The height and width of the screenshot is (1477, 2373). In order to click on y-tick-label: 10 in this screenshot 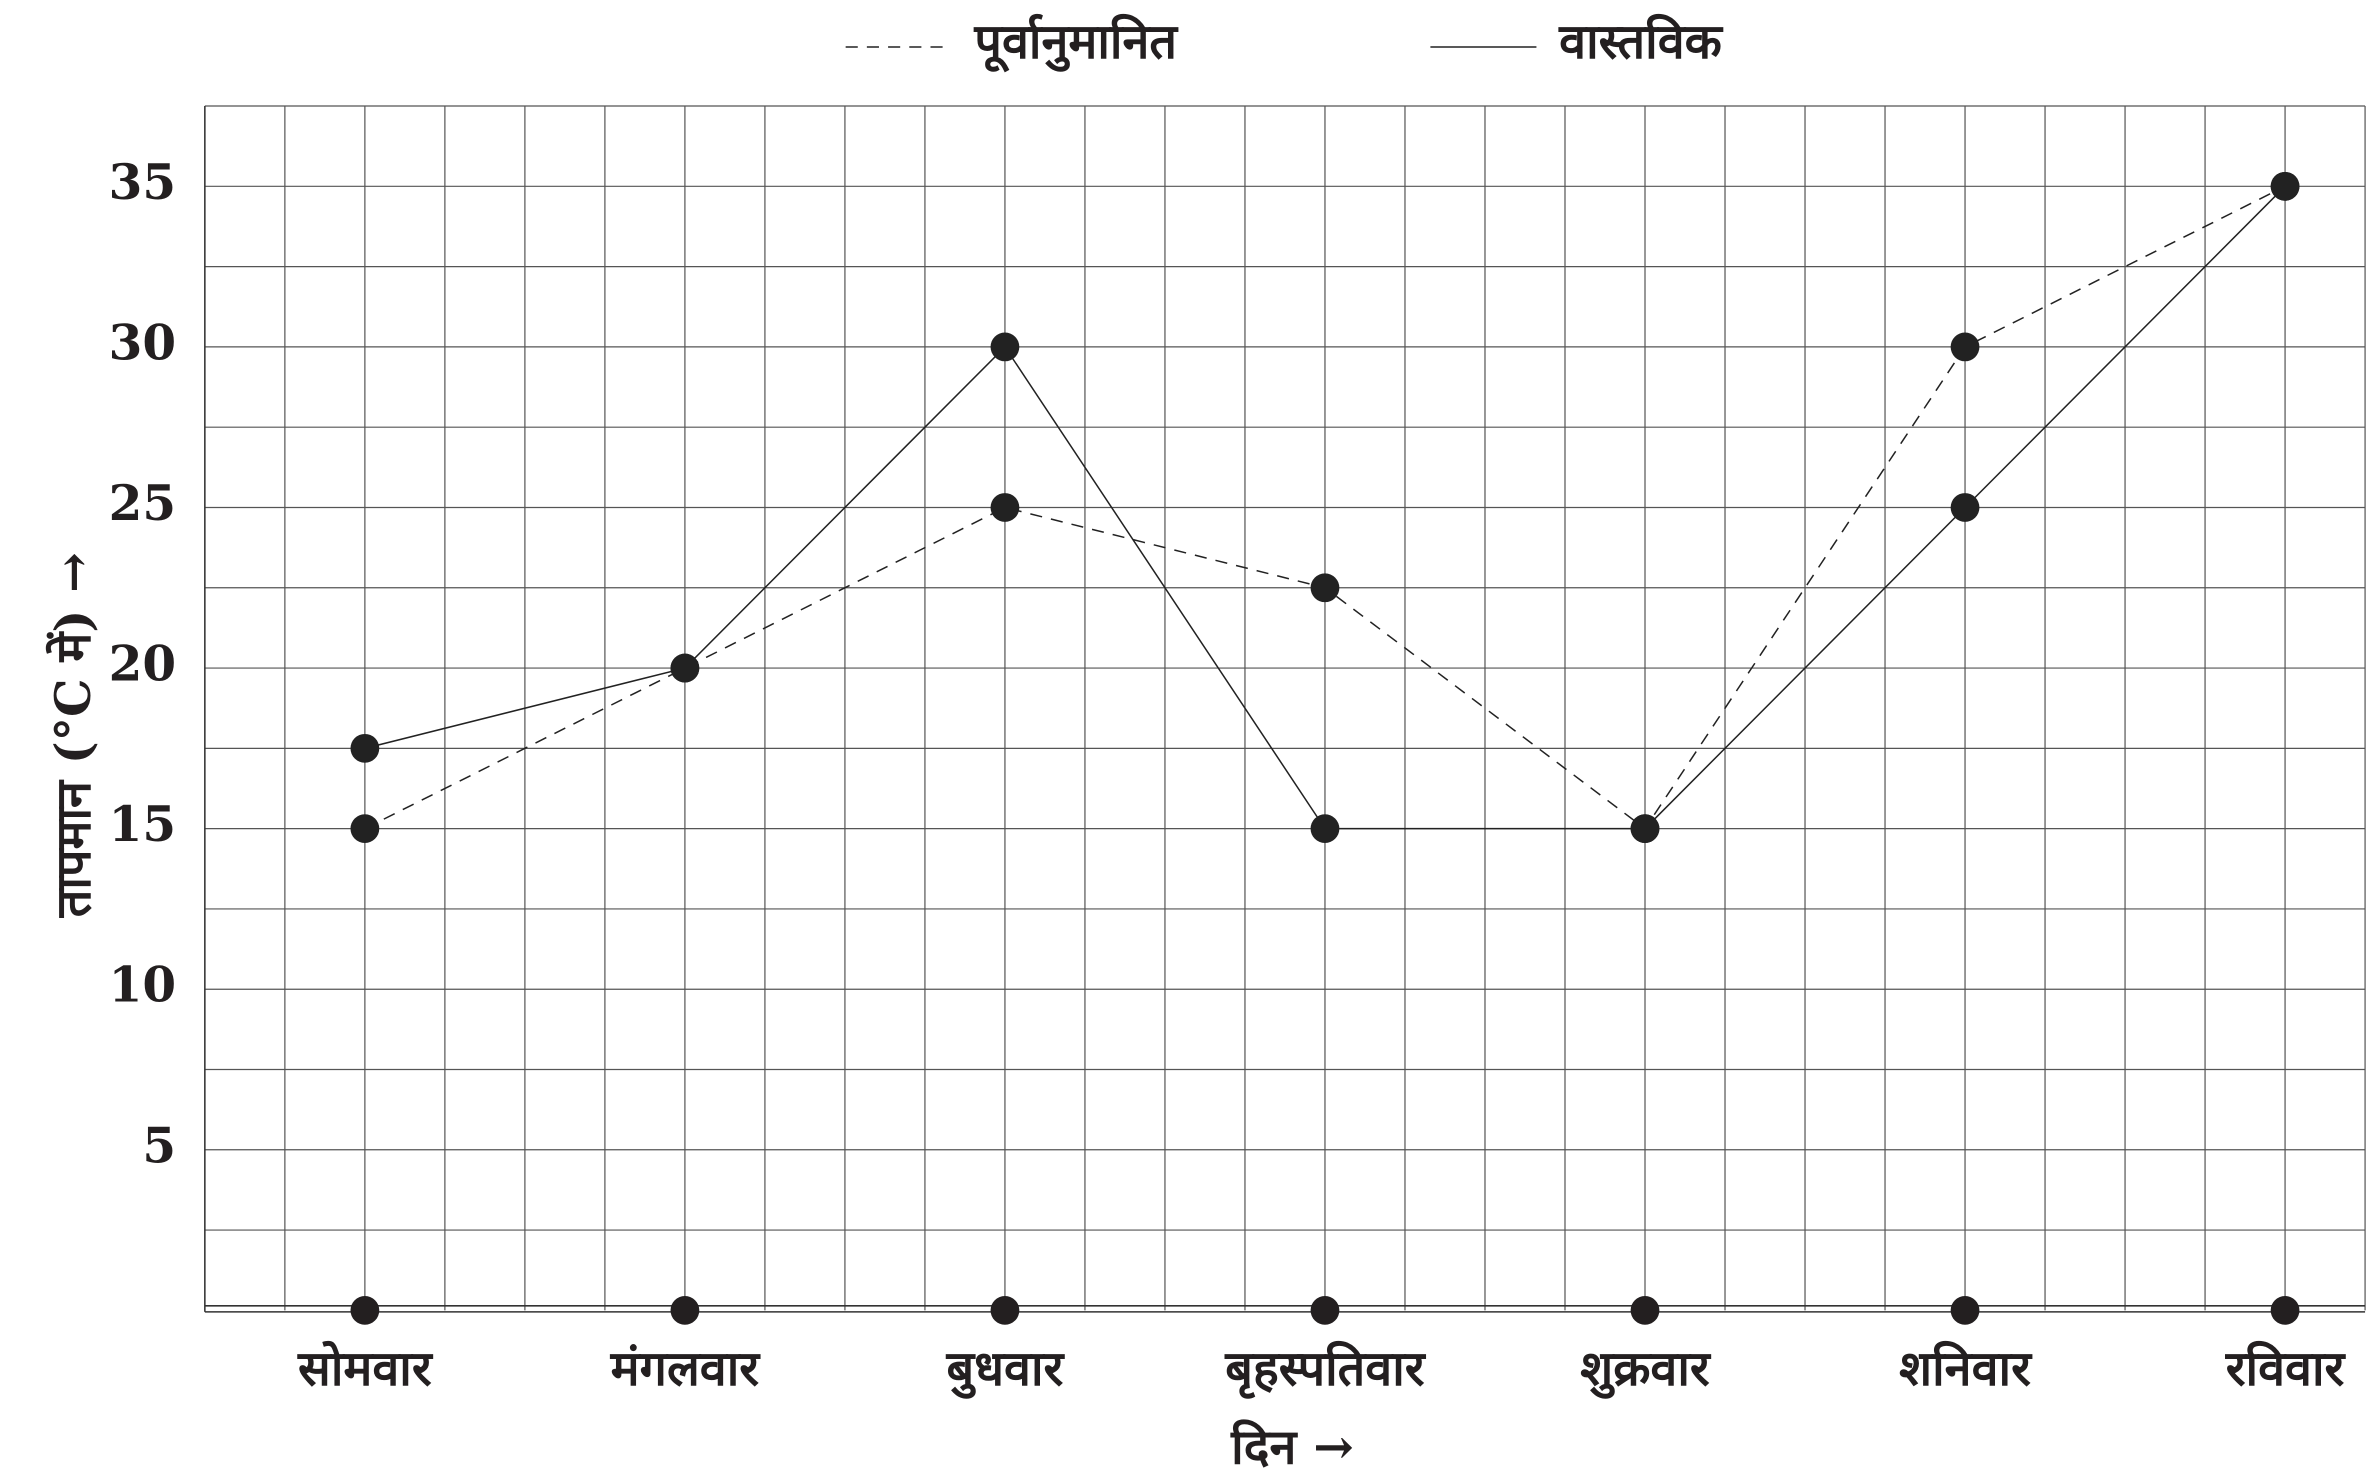, I will do `click(142, 985)`.